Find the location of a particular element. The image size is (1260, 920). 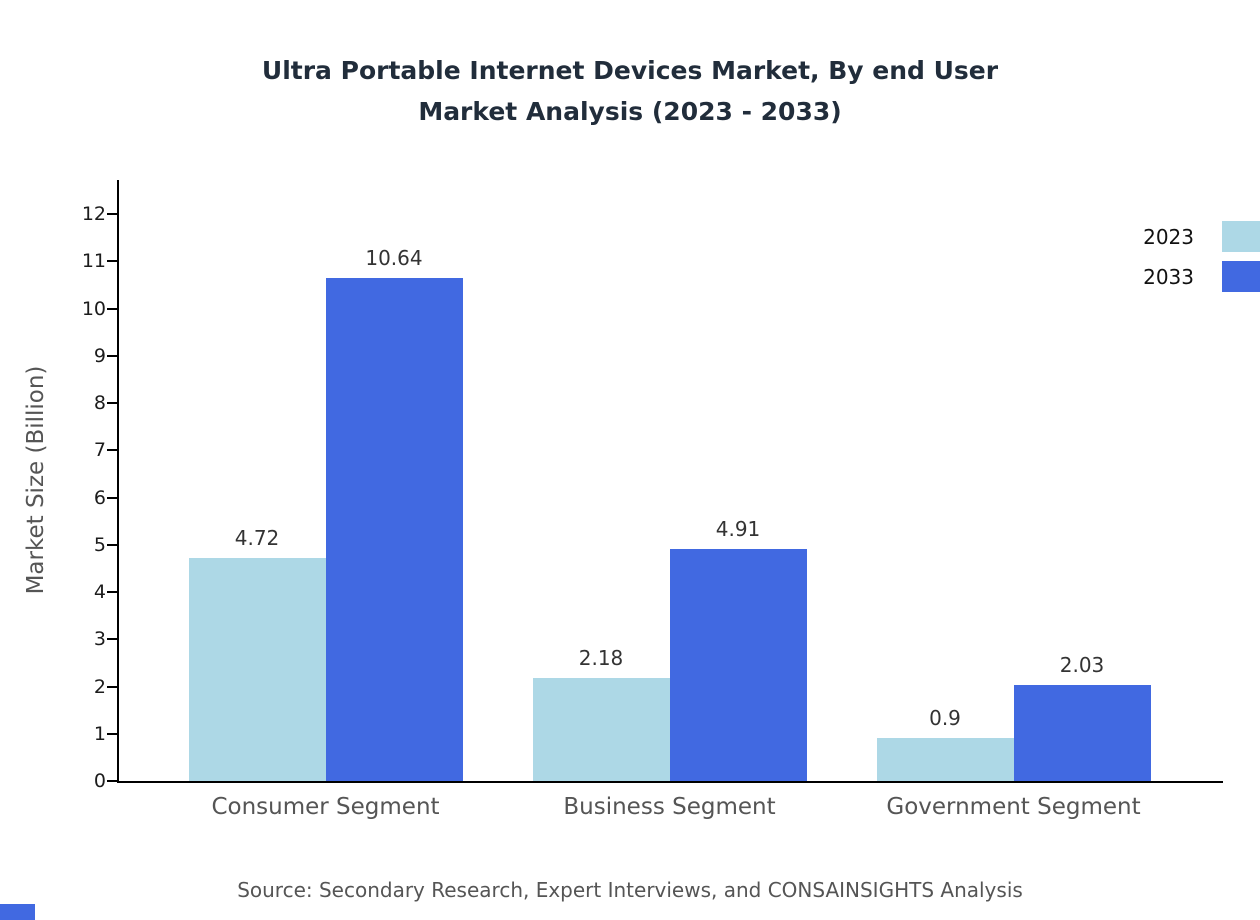

y-tick-label: 12 is located at coordinates (93, 214).